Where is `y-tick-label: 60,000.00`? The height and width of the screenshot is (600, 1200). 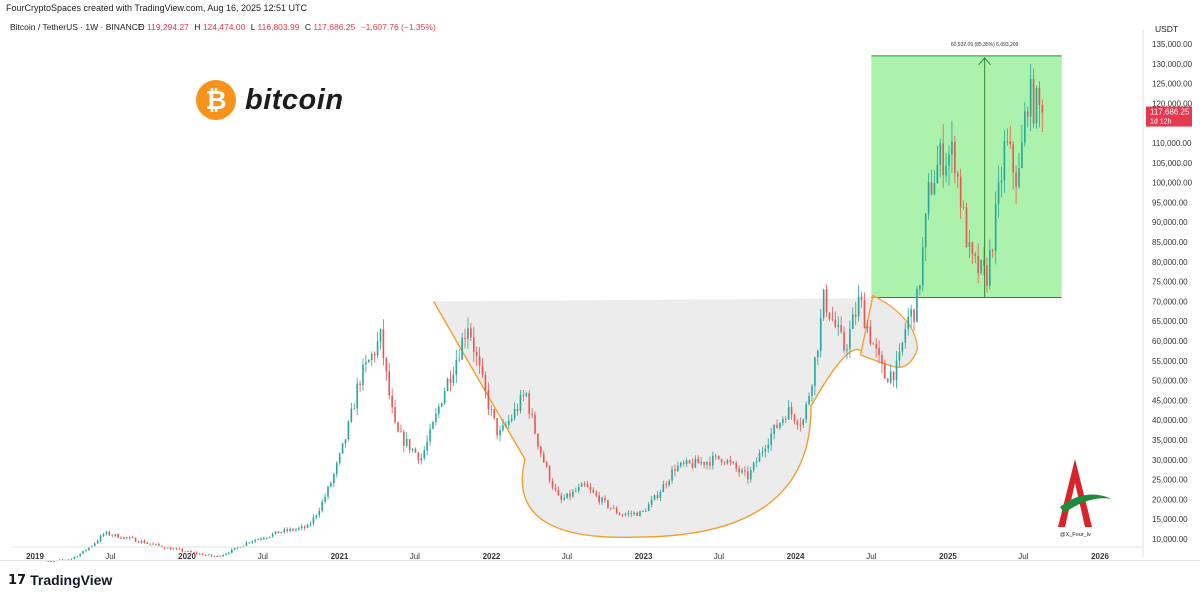 y-tick-label: 60,000.00 is located at coordinates (1170, 341).